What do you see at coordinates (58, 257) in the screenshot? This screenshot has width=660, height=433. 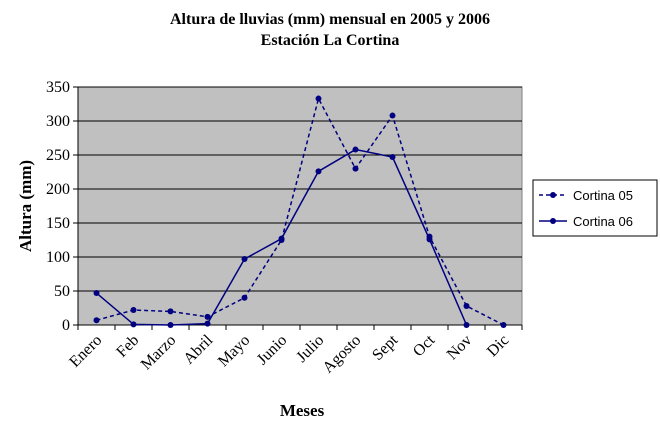 I see `y-tick-label: 100` at bounding box center [58, 257].